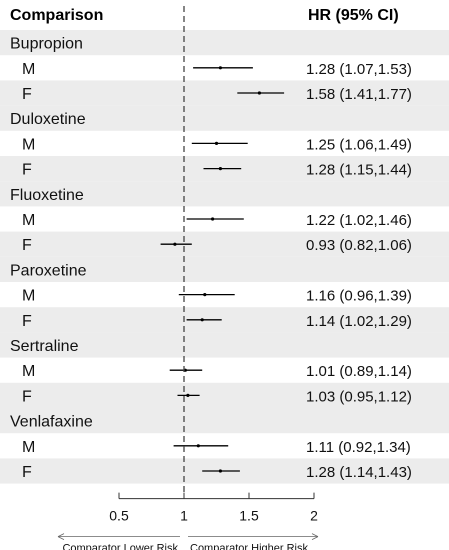  I want to click on x-tick-label: 1, so click(184, 516).